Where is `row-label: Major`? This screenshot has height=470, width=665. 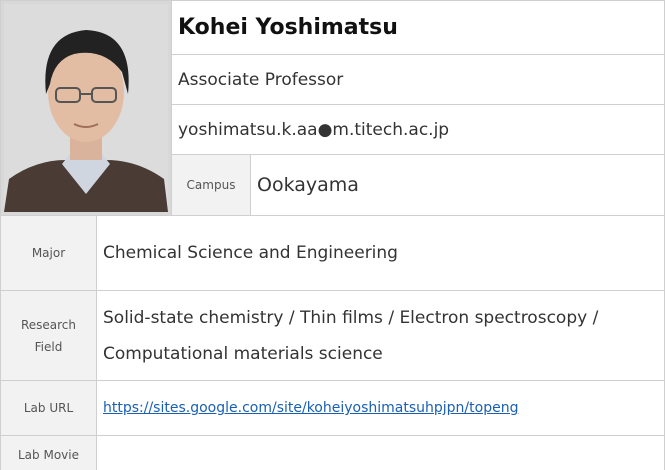 row-label: Major is located at coordinates (48, 253).